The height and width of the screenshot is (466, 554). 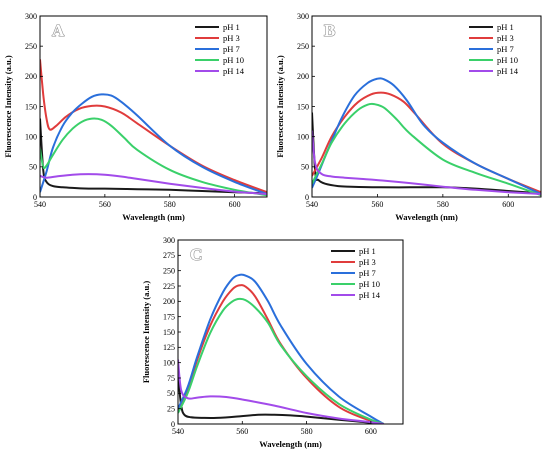 What do you see at coordinates (169, 347) in the screenshot?
I see `y-tick-label: 125` at bounding box center [169, 347].